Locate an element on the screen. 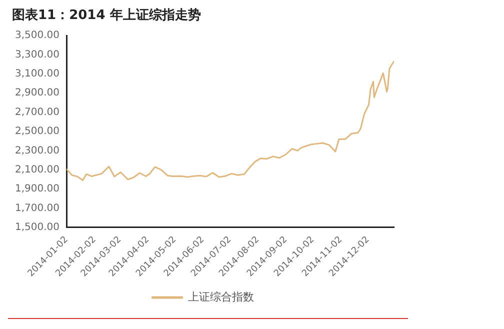  chart-title: 图表11：2014 年上证综指走势 is located at coordinates (106, 15).